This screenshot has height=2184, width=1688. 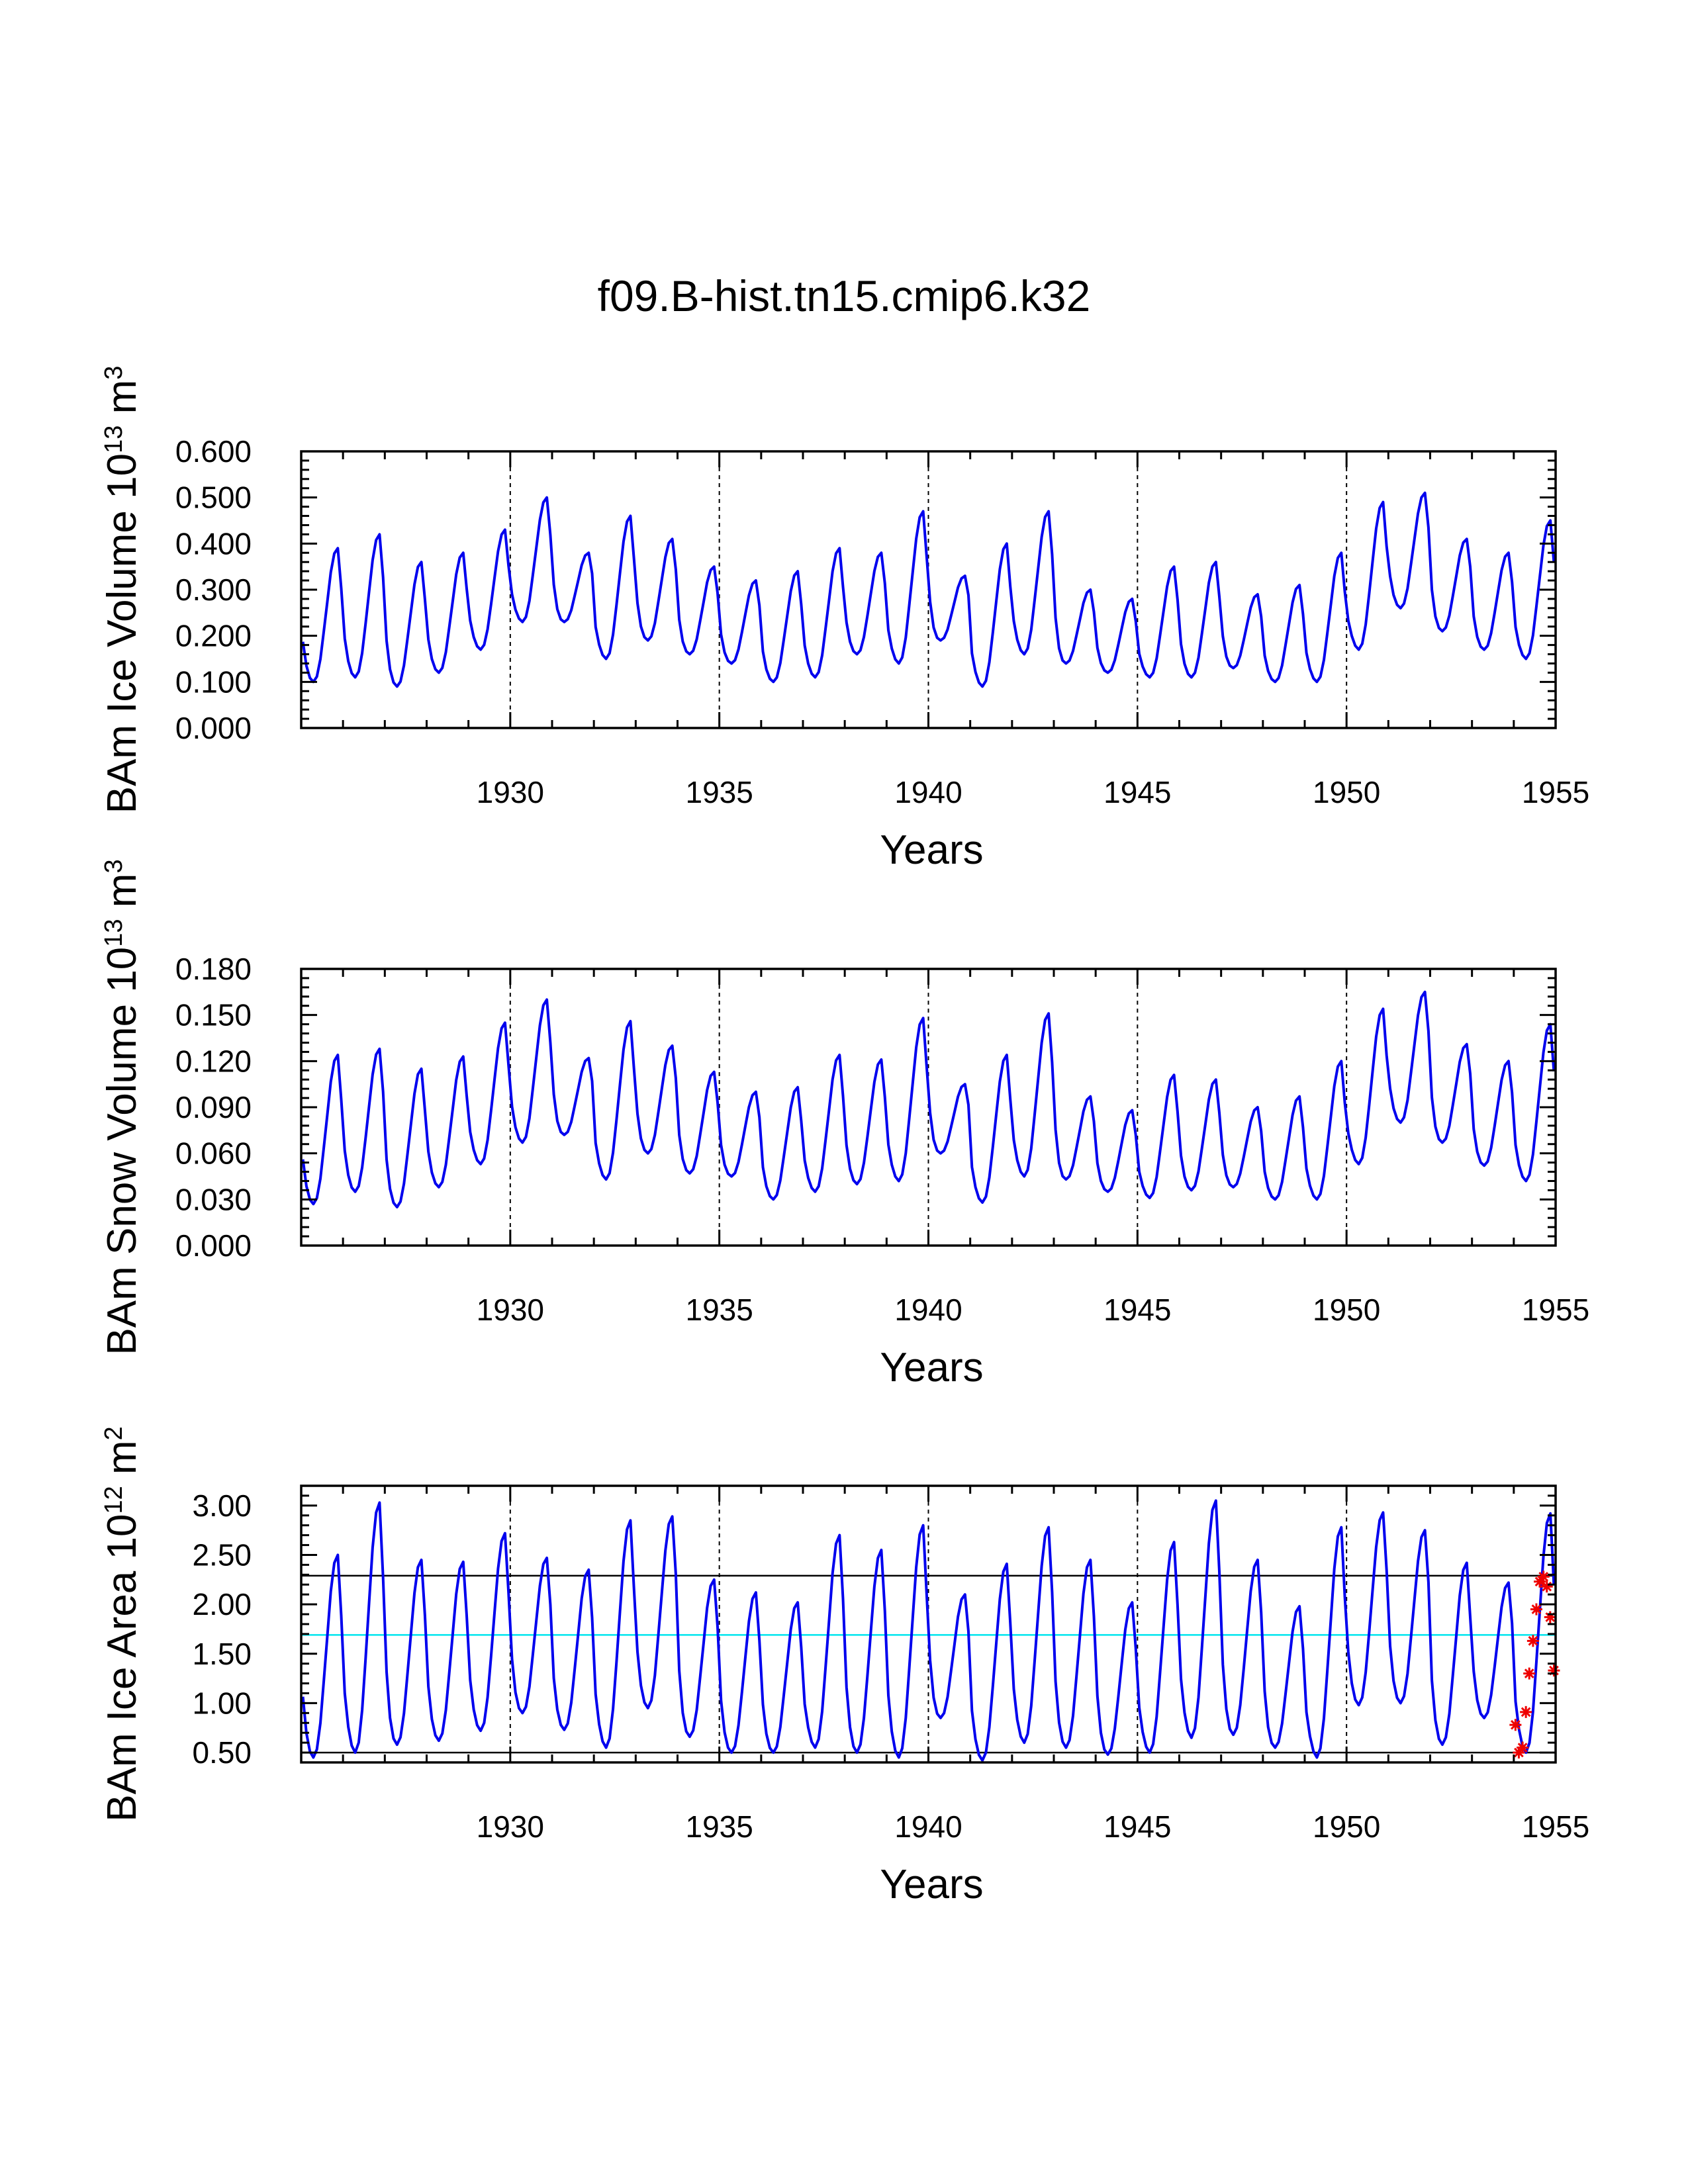 I want to click on y-axis-label-base: BAm Ice Area 10, so click(x=122, y=1668).